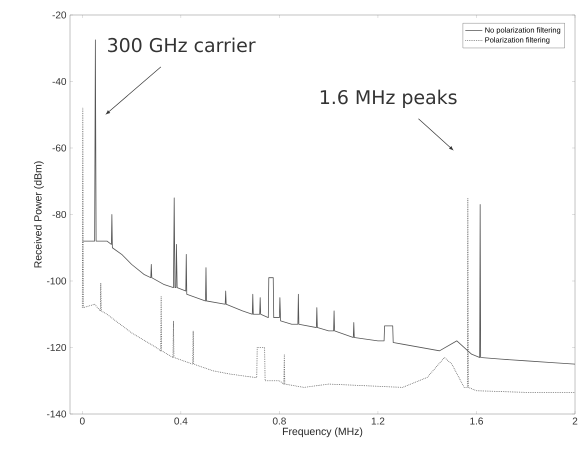 The height and width of the screenshot is (461, 579). What do you see at coordinates (476, 421) in the screenshot?
I see `x-tick-label: 1.6` at bounding box center [476, 421].